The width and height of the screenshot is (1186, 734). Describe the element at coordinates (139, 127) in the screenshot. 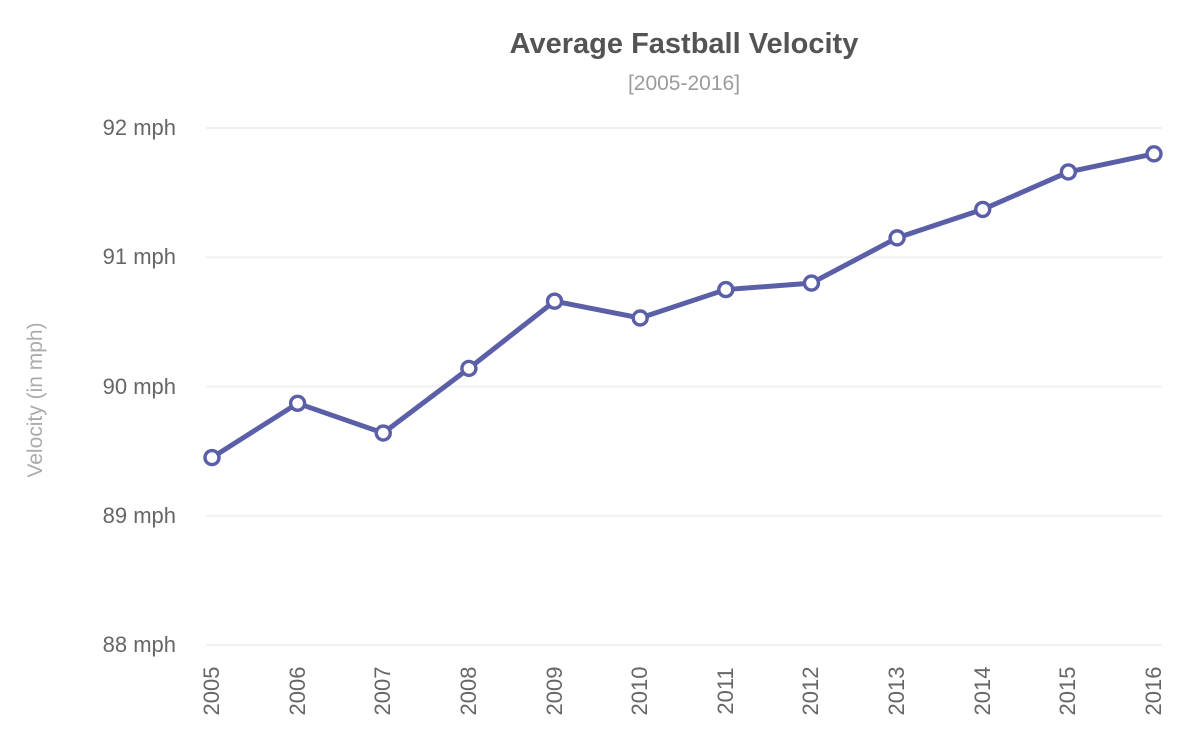

I see `y-tick-label-92: 92 mph` at that location.